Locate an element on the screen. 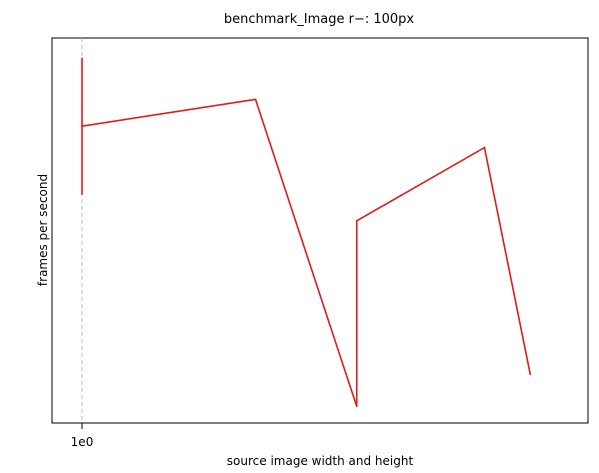 The image size is (599, 473). chart-title: benchmark_Image r−: 100px is located at coordinates (319, 19).